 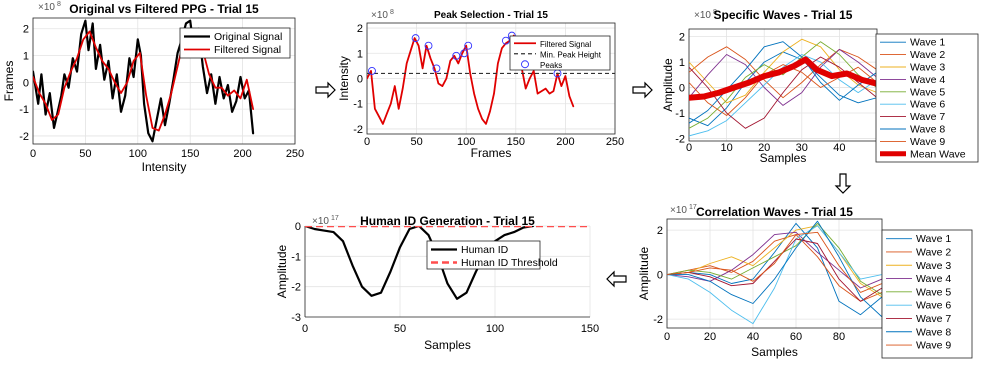 What do you see at coordinates (295, 154) in the screenshot?
I see `x-tick-label: 250` at bounding box center [295, 154].